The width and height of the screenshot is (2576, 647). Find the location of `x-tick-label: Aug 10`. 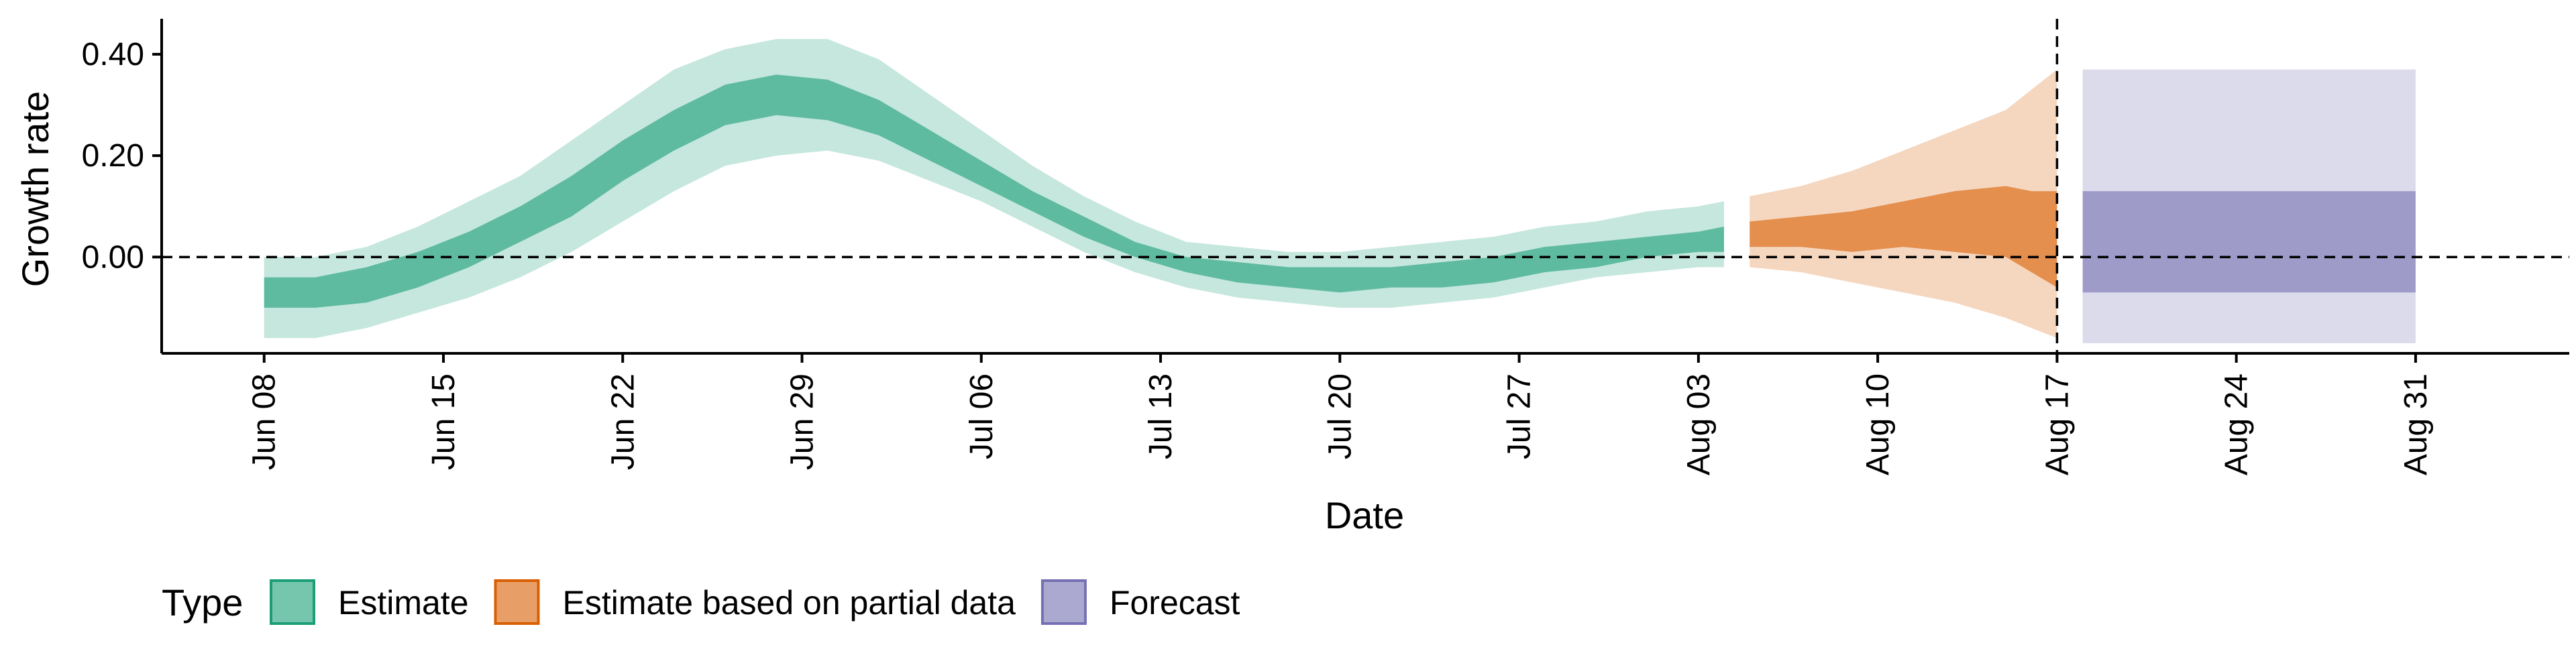

x-tick-label: Aug 10 is located at coordinates (1878, 424).